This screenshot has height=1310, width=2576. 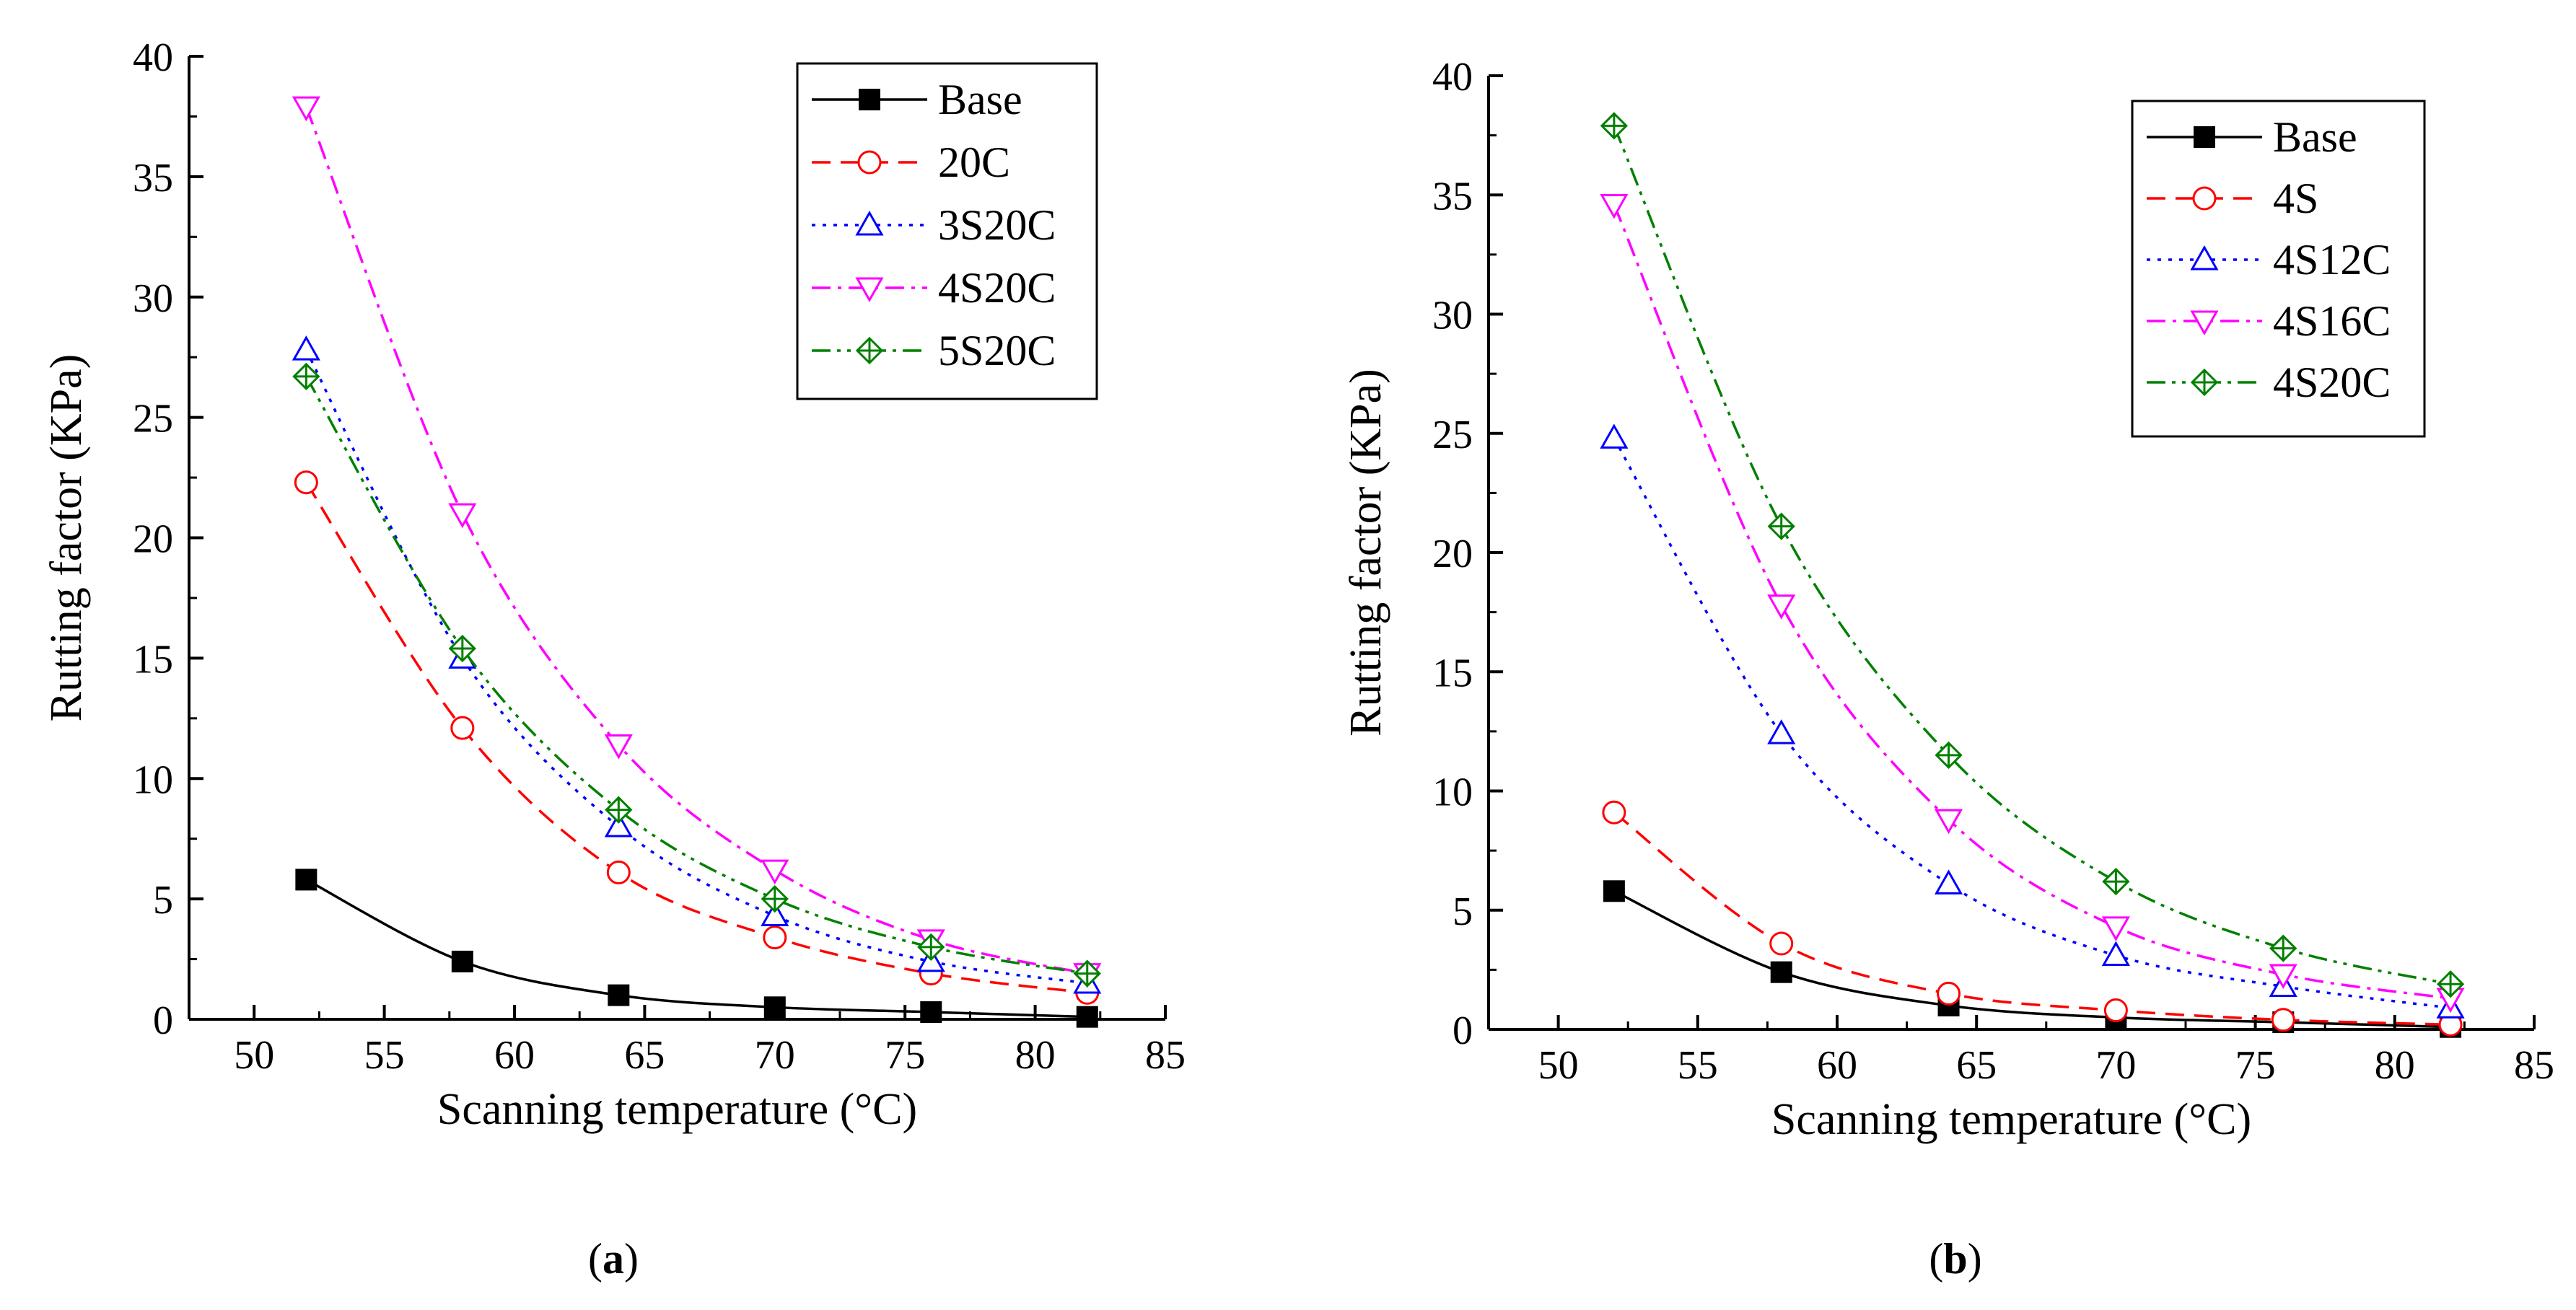 I want to click on legend-label: 4S20C, so click(x=2332, y=382).